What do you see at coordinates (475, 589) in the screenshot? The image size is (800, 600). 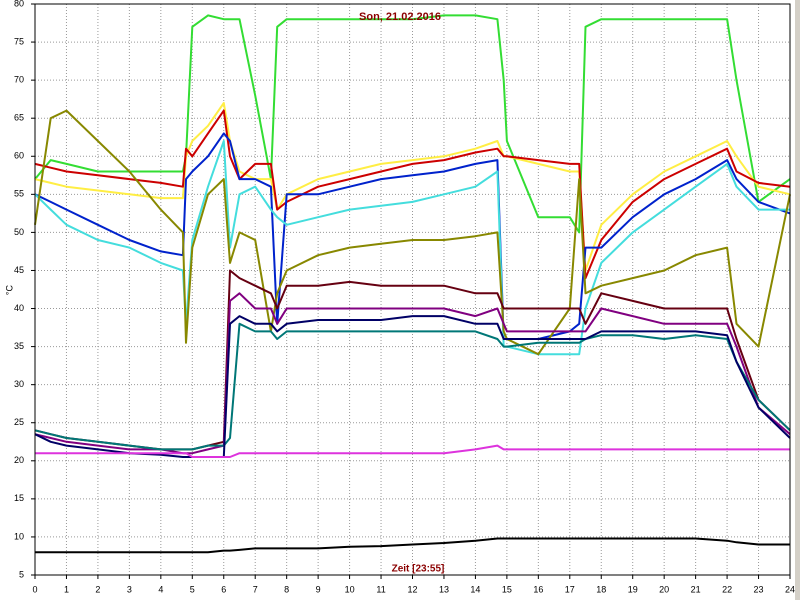 I see `x-tick-label: 14` at bounding box center [475, 589].